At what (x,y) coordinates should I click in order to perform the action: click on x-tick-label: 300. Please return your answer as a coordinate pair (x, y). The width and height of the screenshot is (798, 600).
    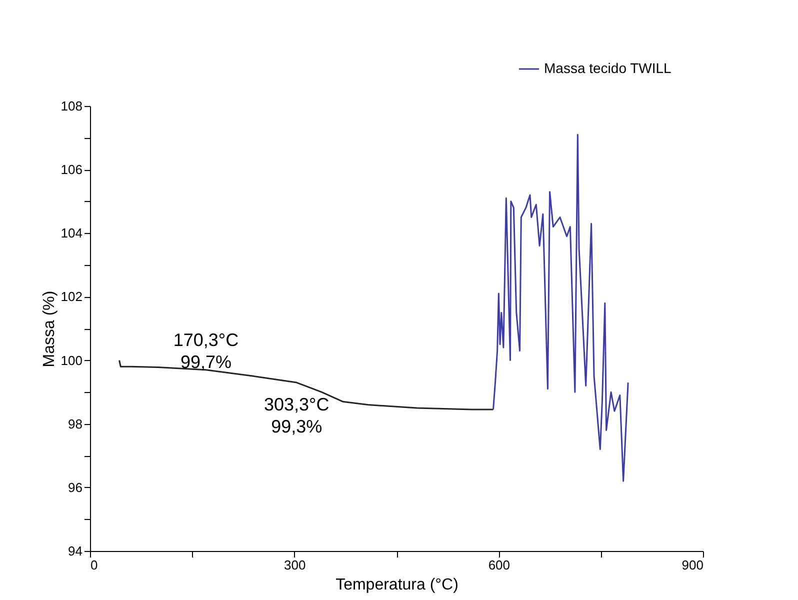
    Looking at the image, I should click on (295, 565).